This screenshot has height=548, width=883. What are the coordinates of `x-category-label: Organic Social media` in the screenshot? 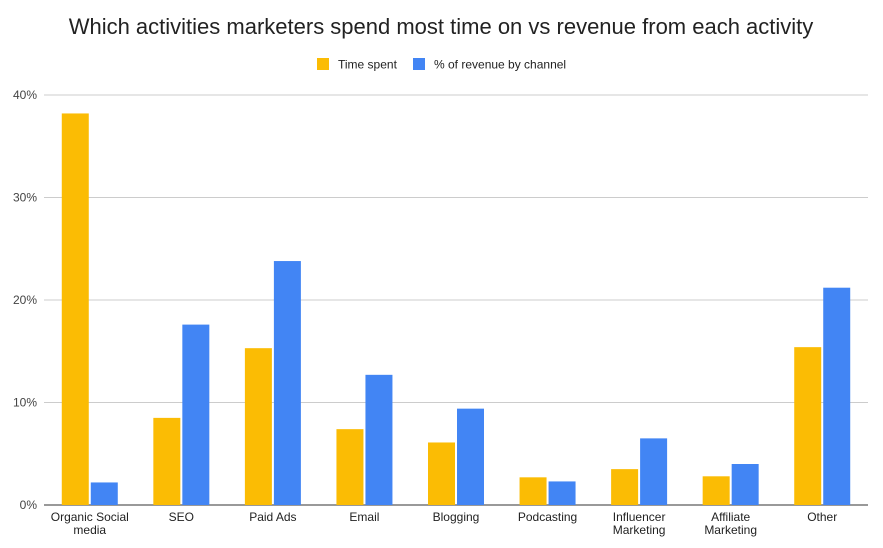 It's located at (90, 523).